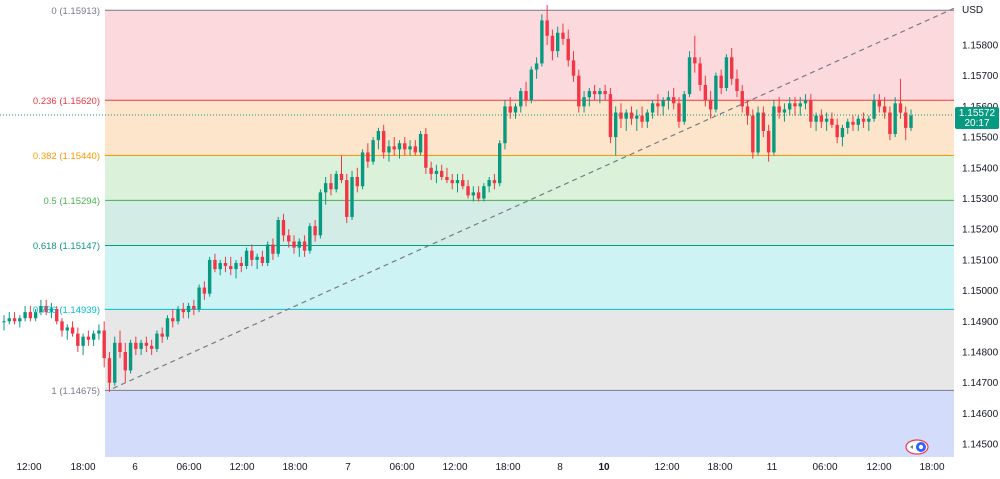  I want to click on time-scale-bg, so click(500, 465).